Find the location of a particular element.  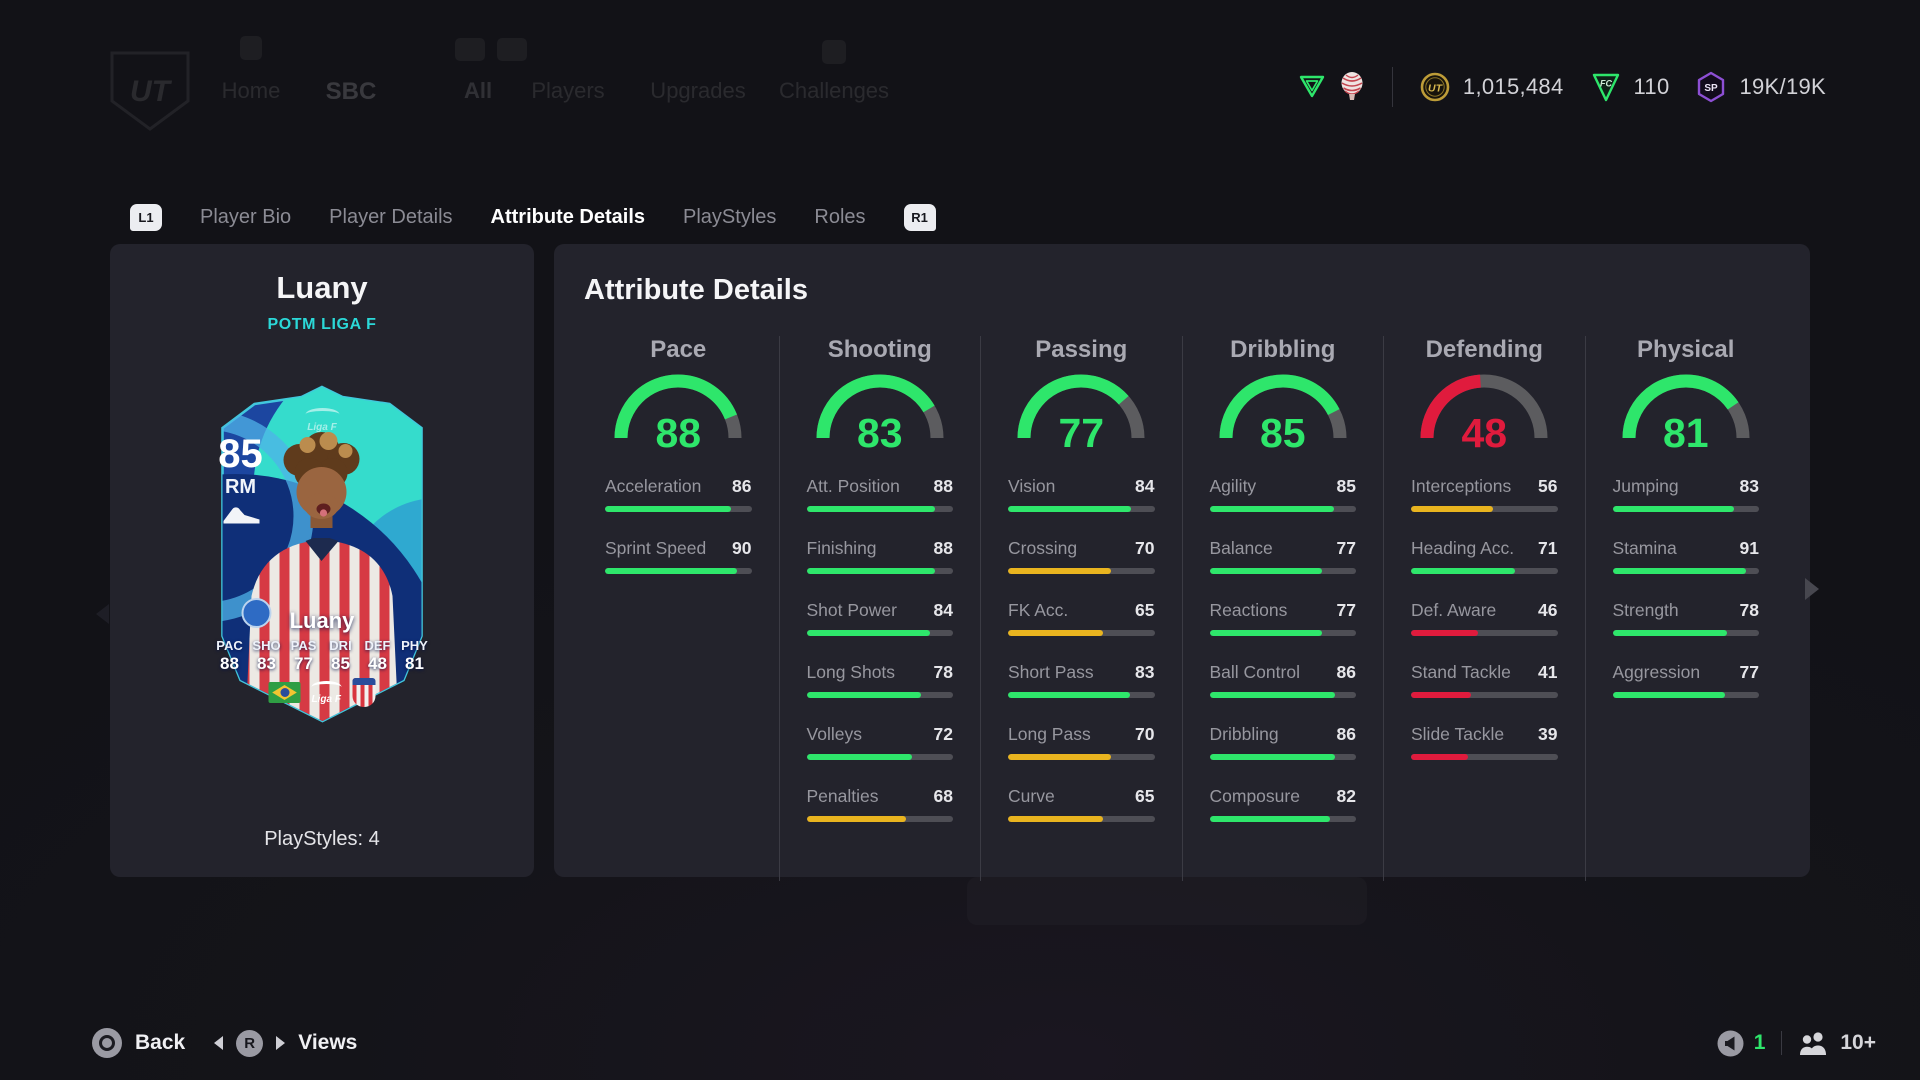

r-stick-button-icon: R is located at coordinates (250, 1043).